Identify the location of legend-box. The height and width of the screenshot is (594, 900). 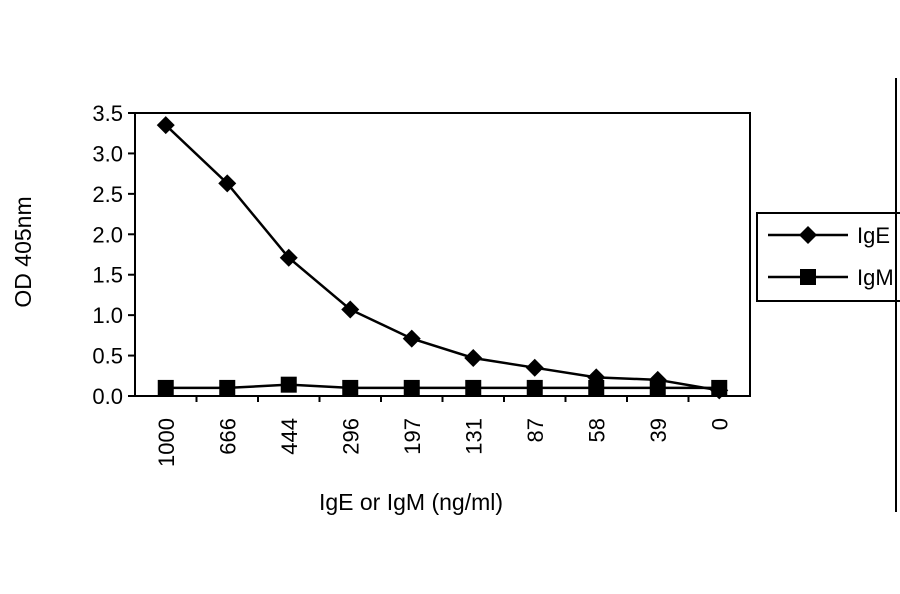
(828, 257).